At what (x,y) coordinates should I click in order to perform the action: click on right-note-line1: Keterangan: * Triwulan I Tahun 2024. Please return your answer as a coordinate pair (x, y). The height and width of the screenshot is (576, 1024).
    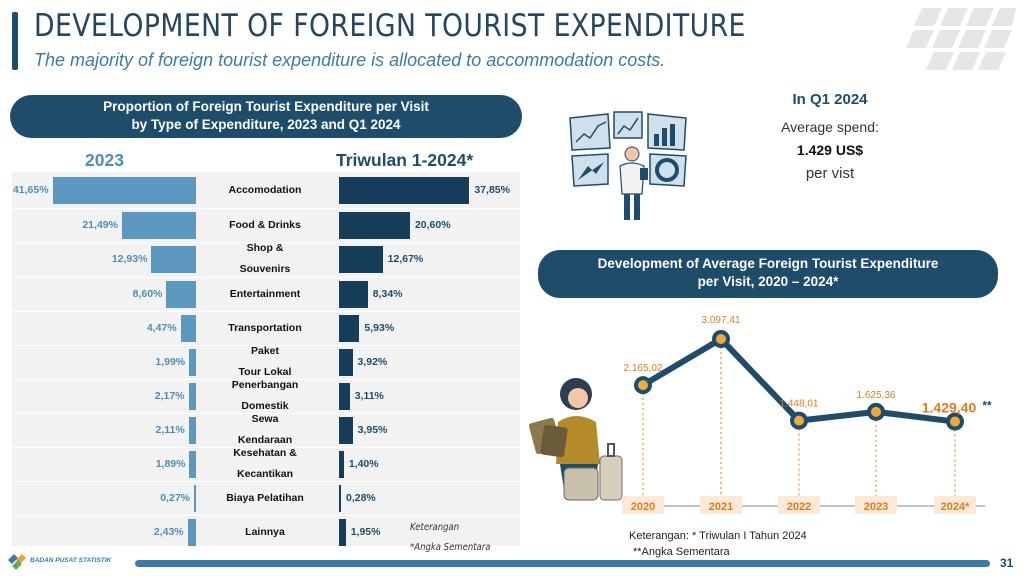
    Looking at the image, I should click on (718, 536).